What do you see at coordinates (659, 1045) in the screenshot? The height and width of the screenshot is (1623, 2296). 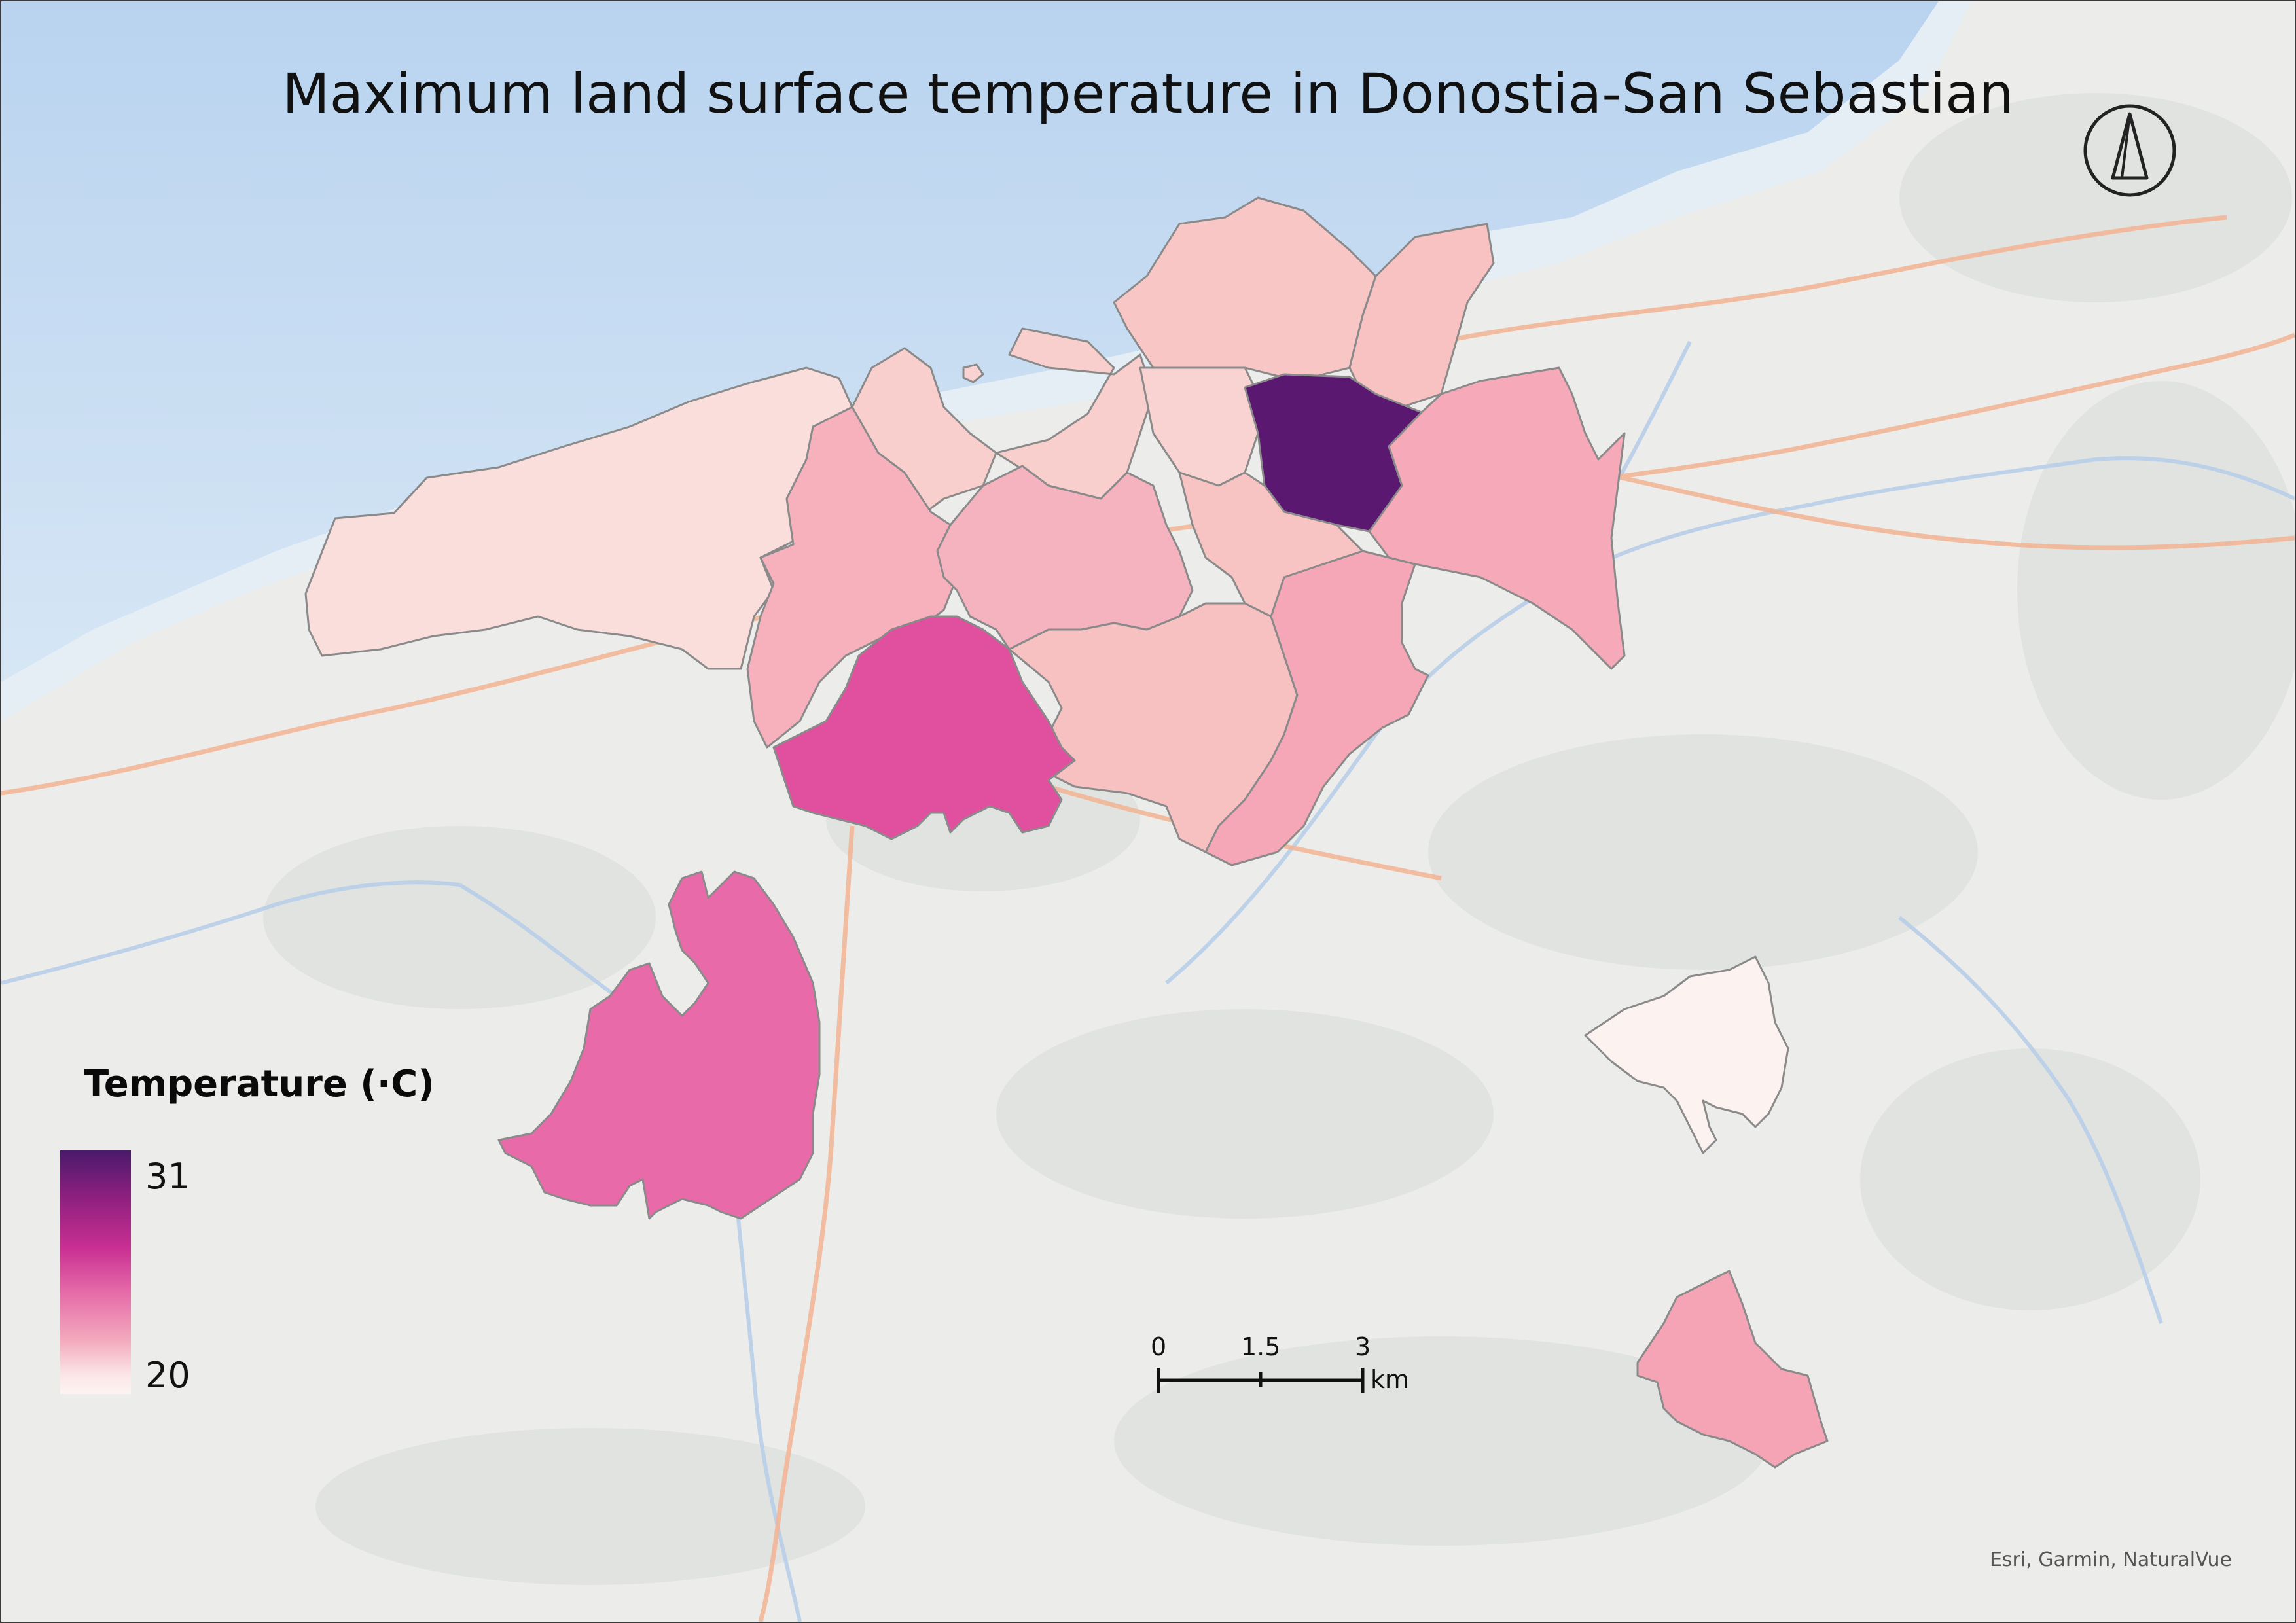 I see `district-south-enclave` at bounding box center [659, 1045].